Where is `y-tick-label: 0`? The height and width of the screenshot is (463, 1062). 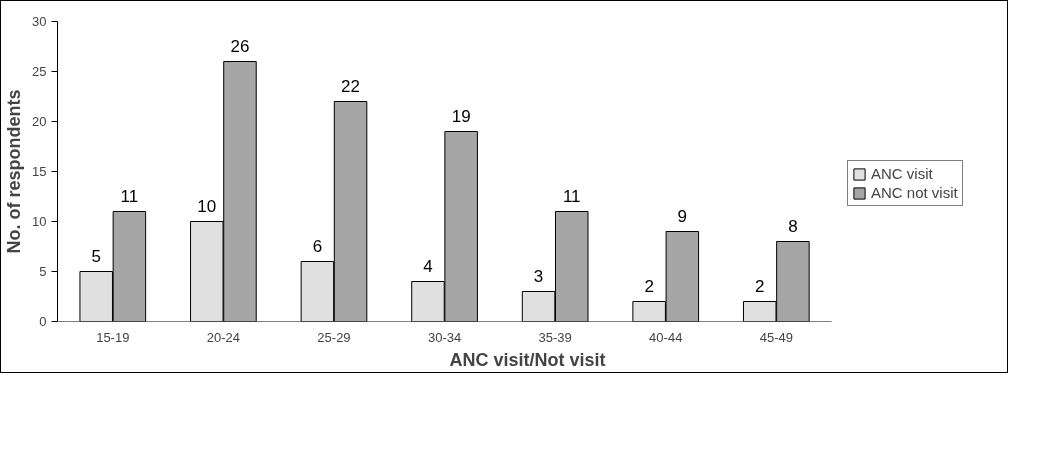 y-tick-label: 0 is located at coordinates (43, 321).